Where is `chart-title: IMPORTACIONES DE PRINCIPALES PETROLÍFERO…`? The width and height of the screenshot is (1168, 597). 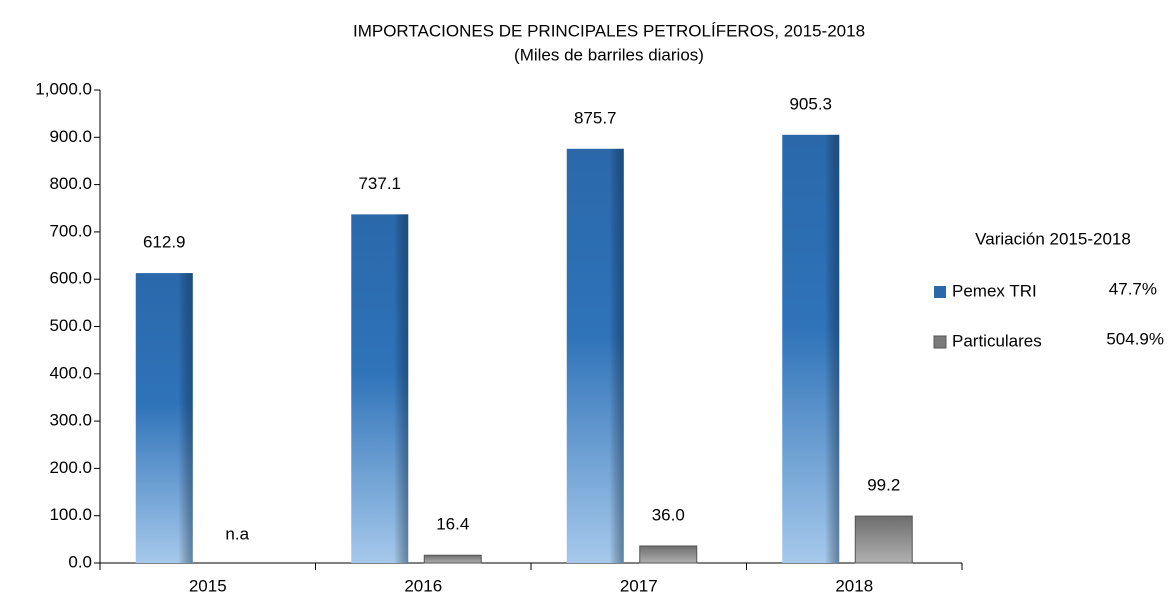 chart-title: IMPORTACIONES DE PRINCIPALES PETROLÍFERO… is located at coordinates (609, 30).